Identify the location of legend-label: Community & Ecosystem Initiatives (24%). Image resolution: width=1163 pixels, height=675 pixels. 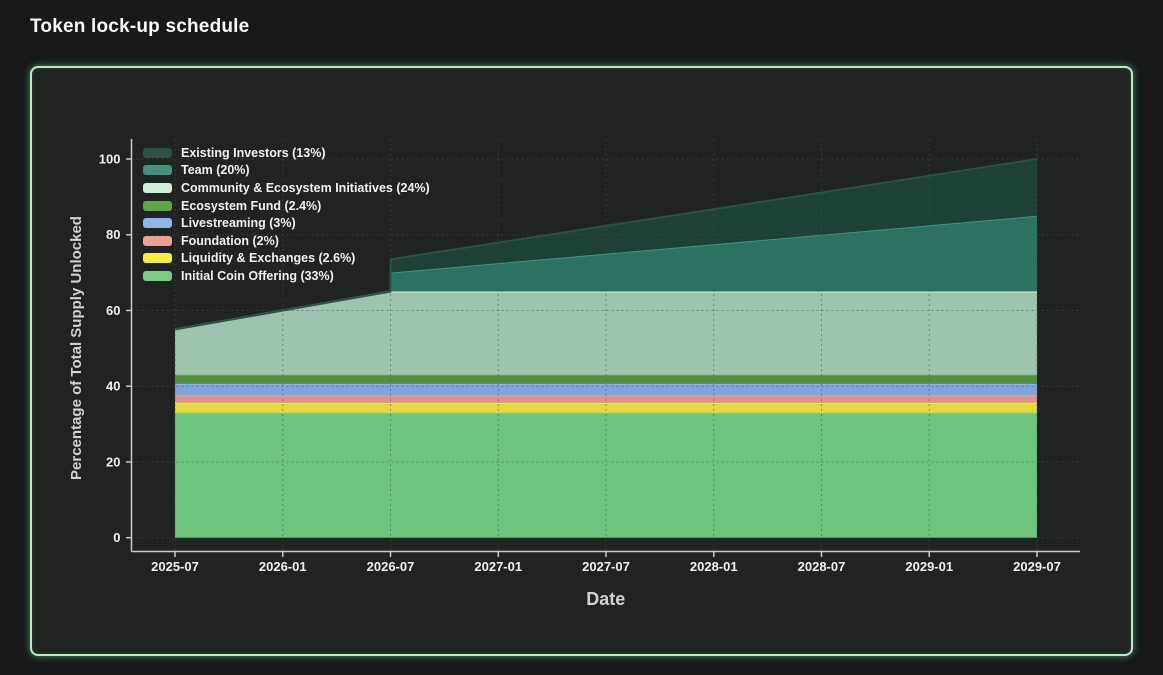
(305, 187).